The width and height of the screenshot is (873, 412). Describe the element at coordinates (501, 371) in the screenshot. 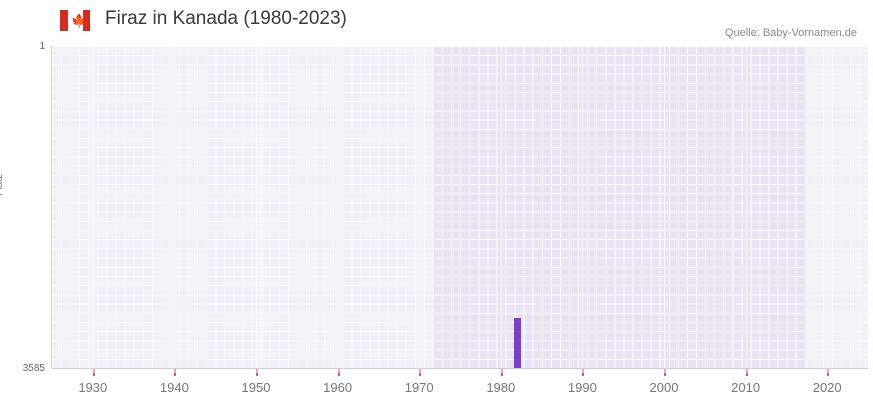

I see `x-tick-minor-1980` at that location.